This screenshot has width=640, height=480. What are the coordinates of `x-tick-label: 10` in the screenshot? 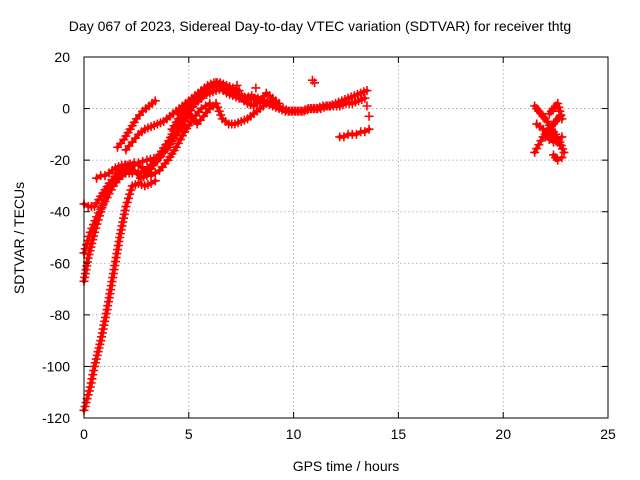 It's located at (294, 434).